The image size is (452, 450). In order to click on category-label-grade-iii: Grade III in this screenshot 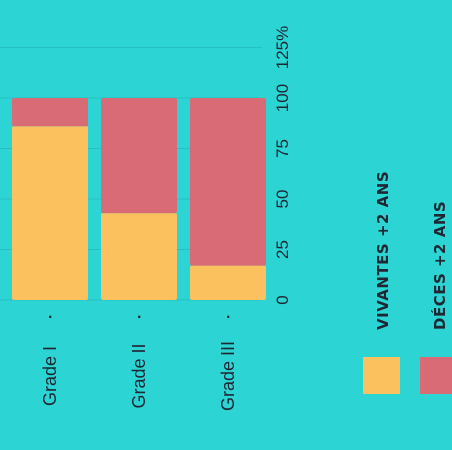, I will do `click(228, 376)`.